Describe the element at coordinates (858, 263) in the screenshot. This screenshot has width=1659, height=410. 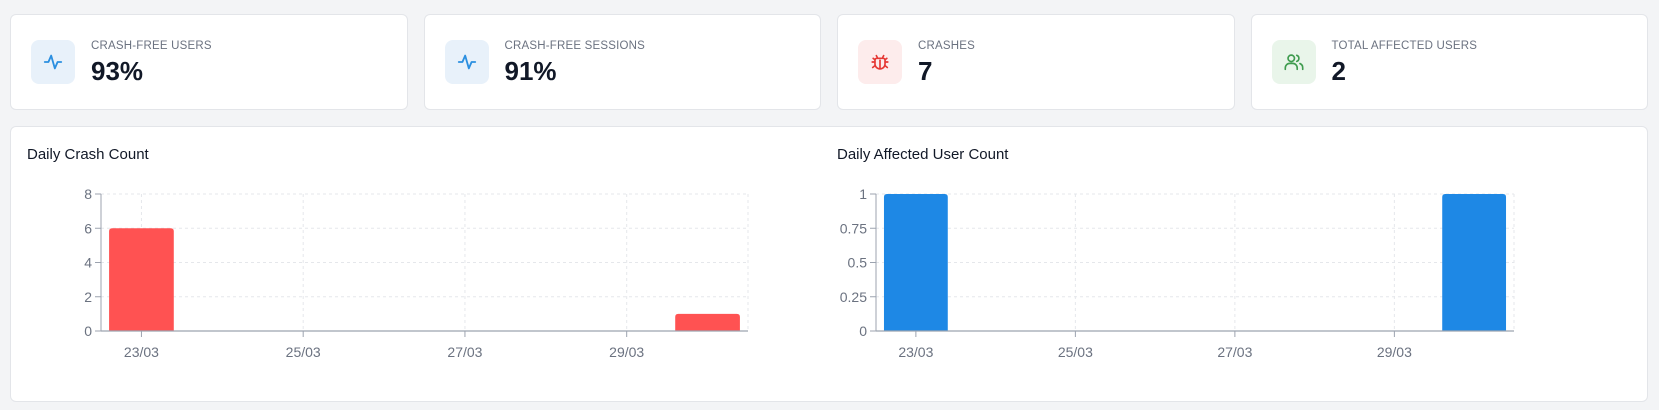
I see `y-tick-label: 0.5` at that location.